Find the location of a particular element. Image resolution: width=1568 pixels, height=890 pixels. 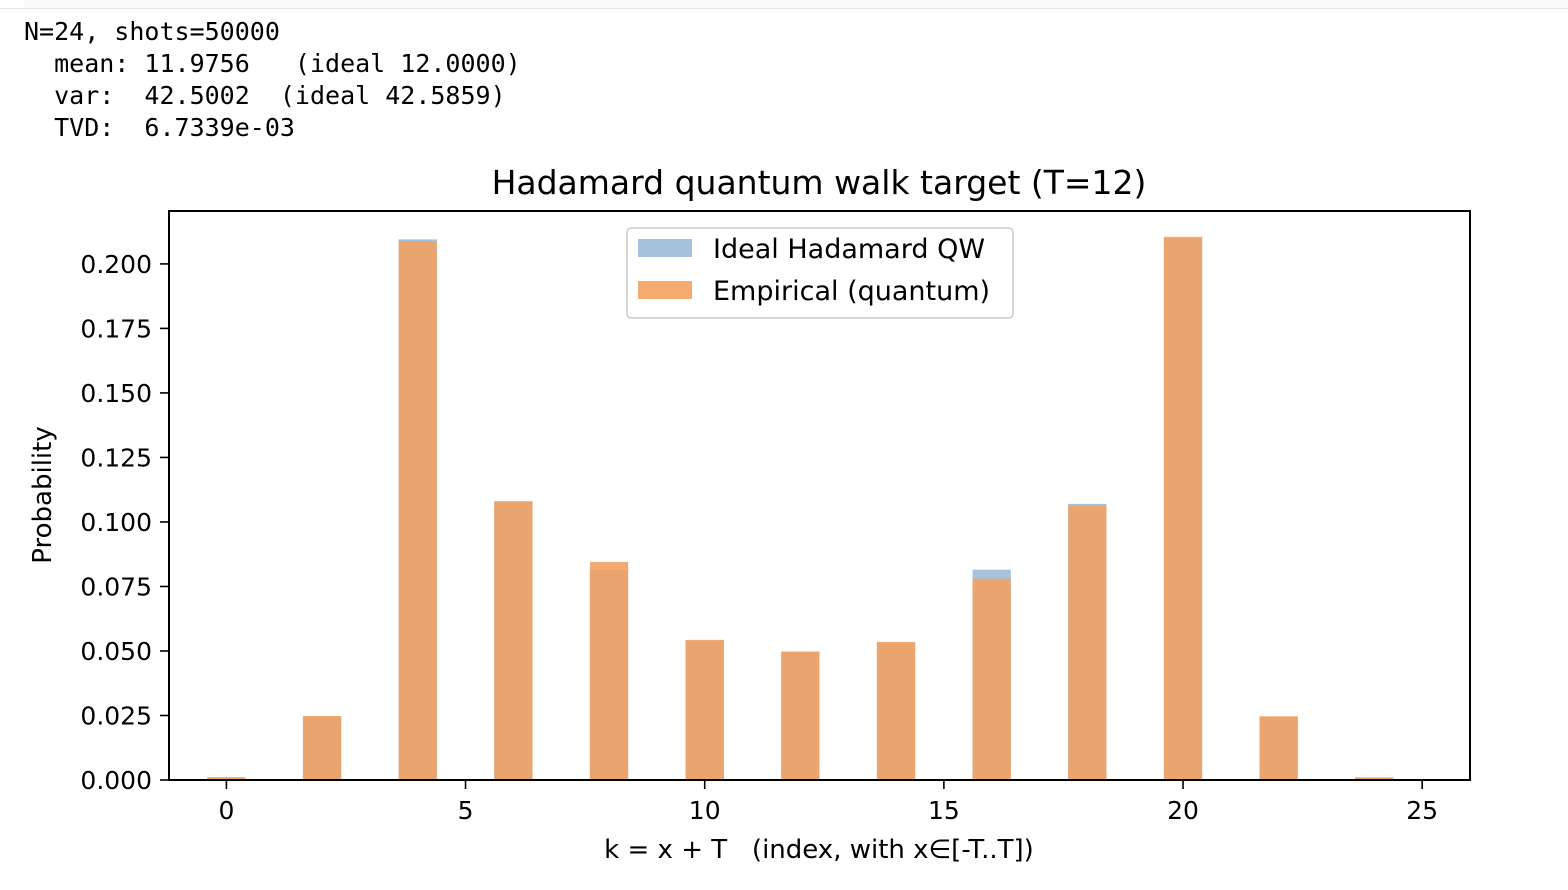

cell-top-border is located at coordinates (784, 4).